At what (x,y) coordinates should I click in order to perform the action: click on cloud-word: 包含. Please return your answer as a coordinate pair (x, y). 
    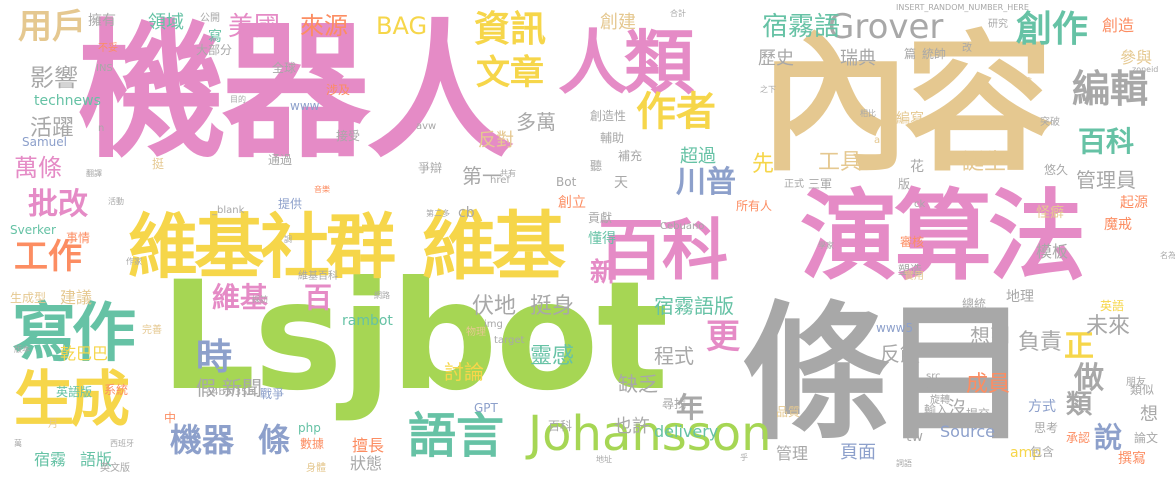
    Looking at the image, I should click on (1042, 452).